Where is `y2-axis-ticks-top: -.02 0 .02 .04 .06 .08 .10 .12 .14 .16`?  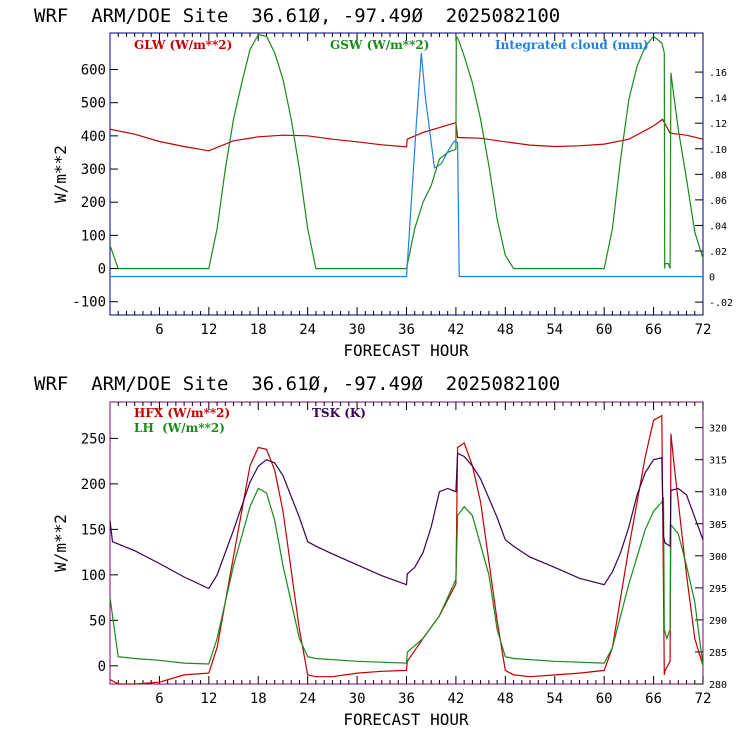 y2-axis-ticks-top: -.02 0 .02 .04 .06 .08 .10 .12 .14 .16 is located at coordinates (714, 188).